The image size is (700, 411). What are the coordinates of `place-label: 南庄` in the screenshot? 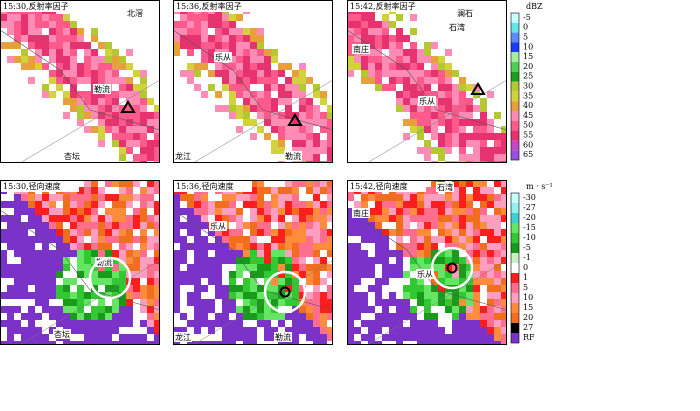 It's located at (361, 213).